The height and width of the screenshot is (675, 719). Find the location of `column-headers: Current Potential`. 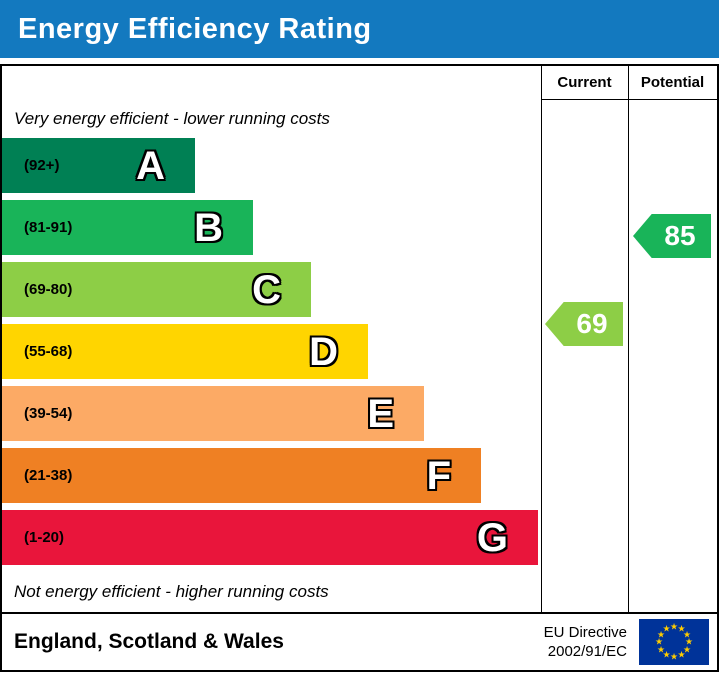

column-headers: Current Potential is located at coordinates (629, 83).